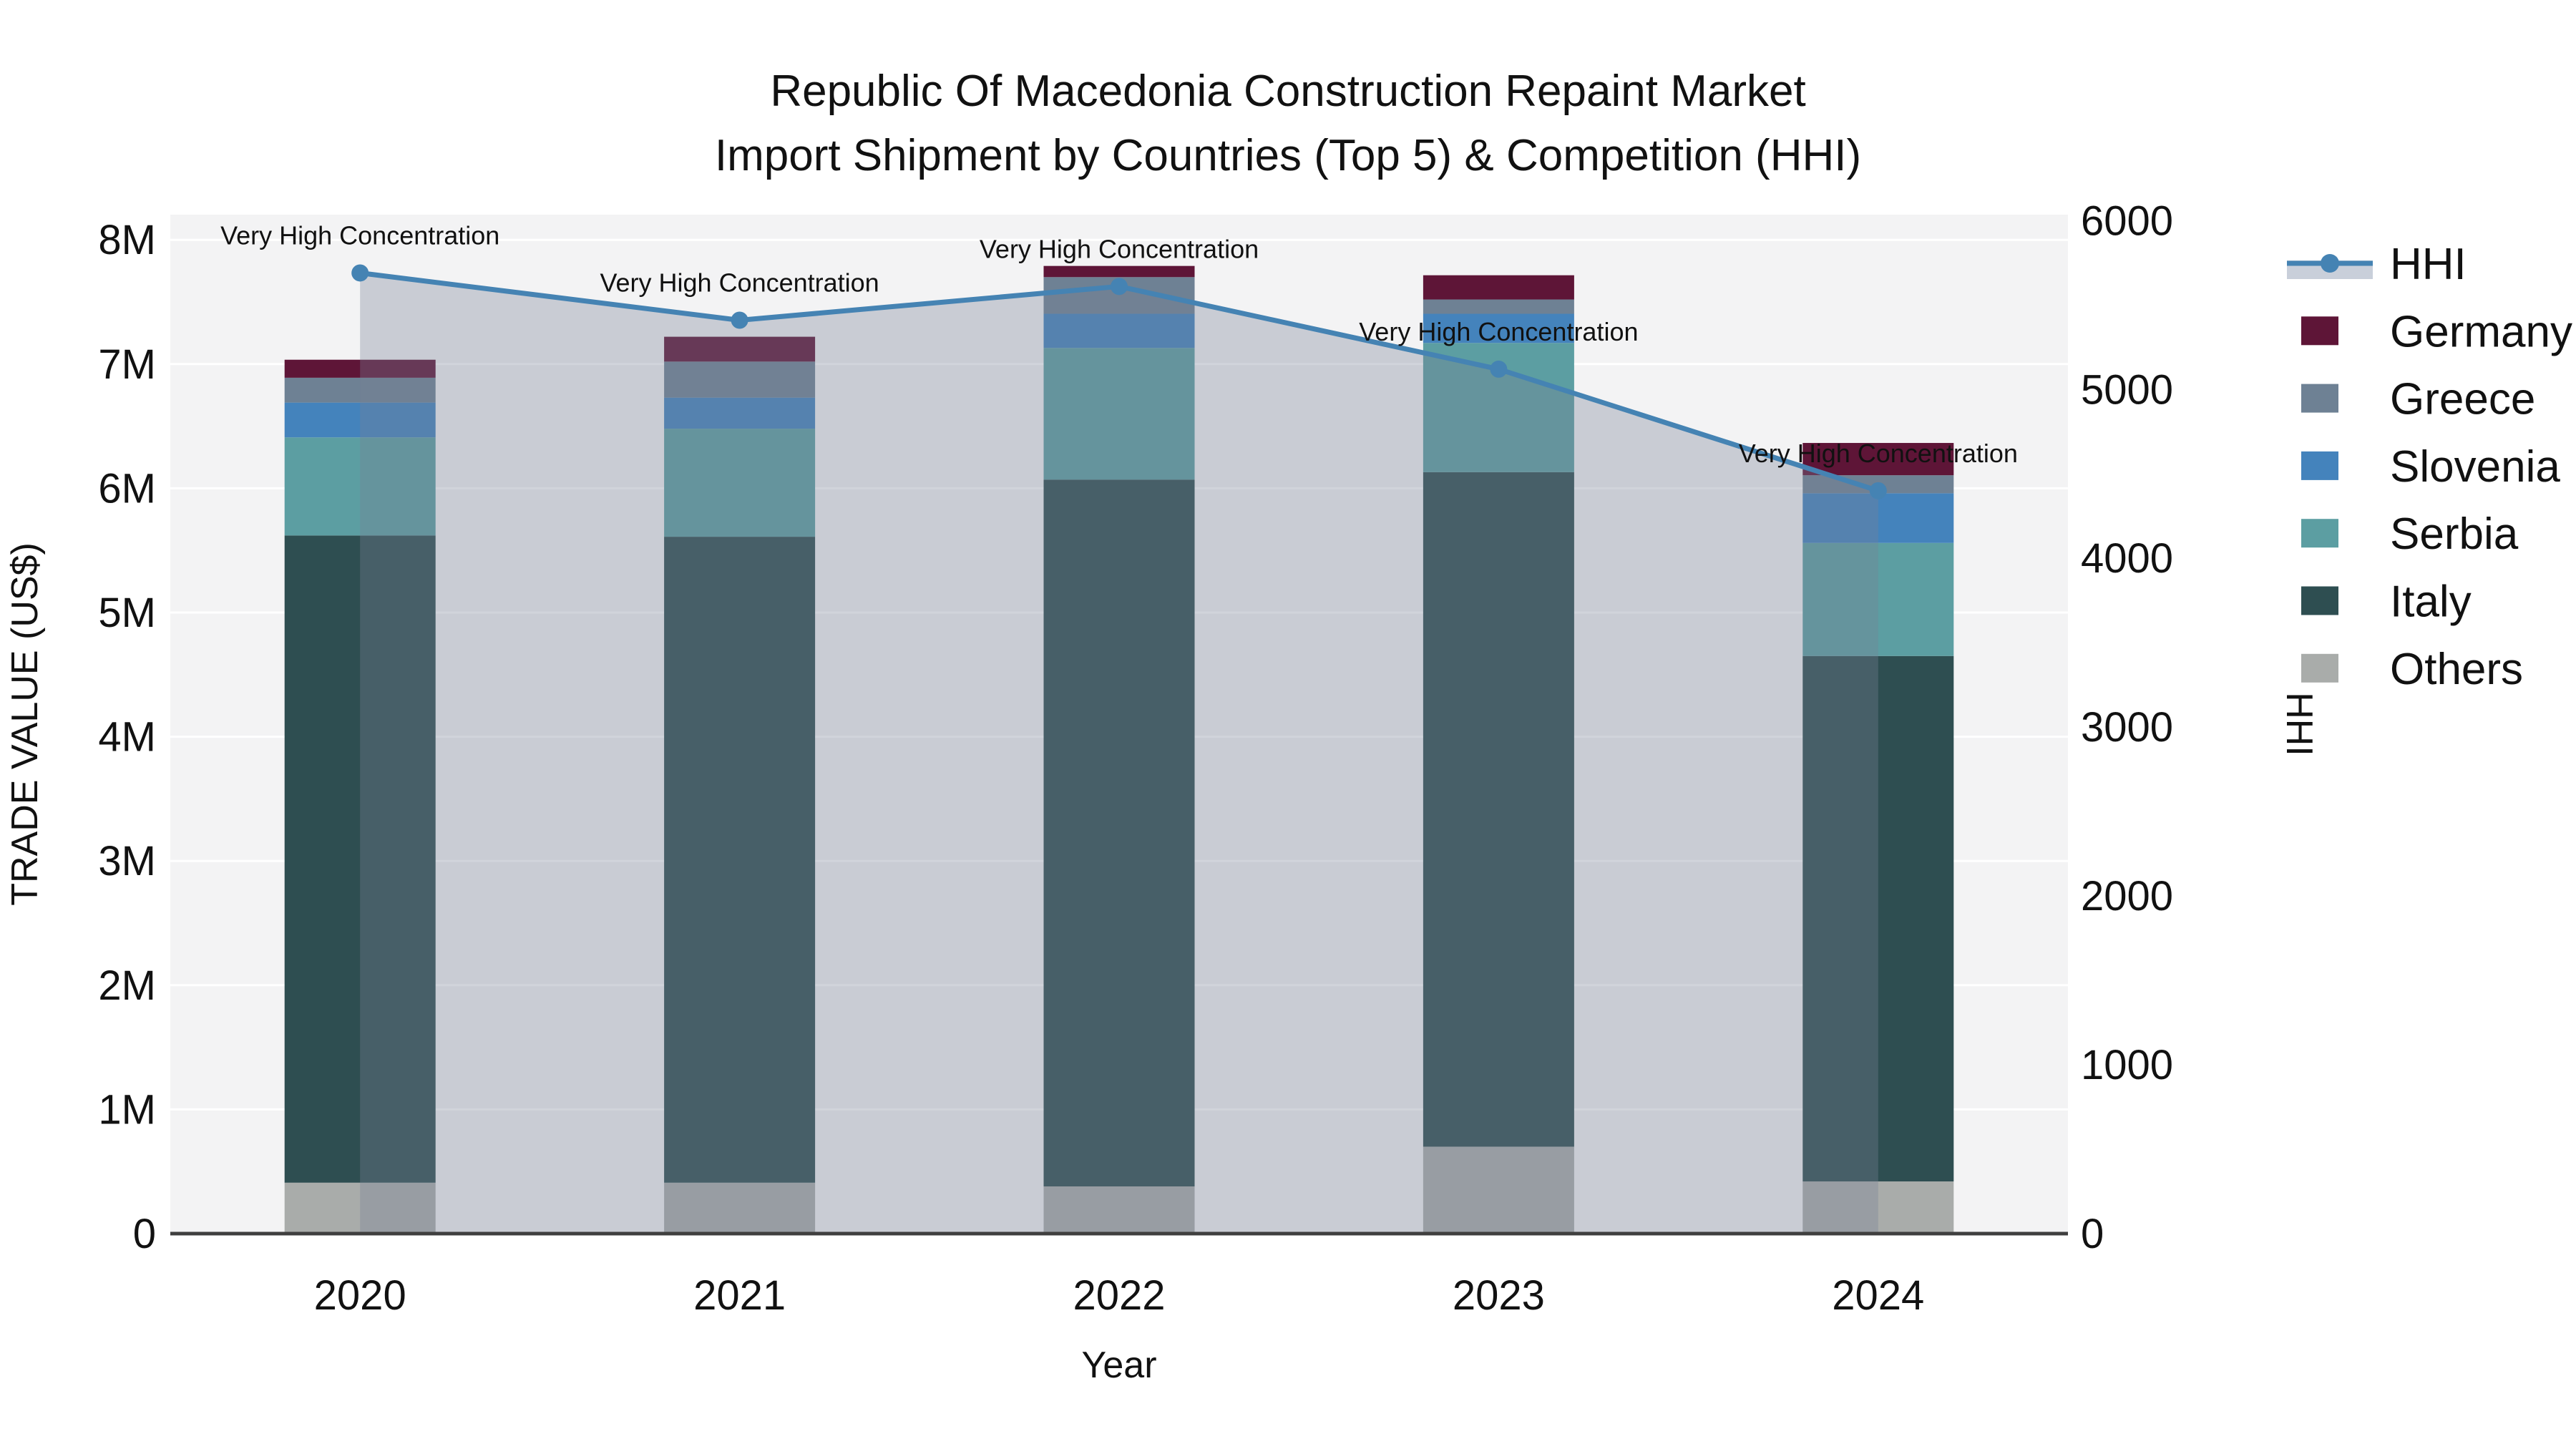 The width and height of the screenshot is (2576, 1449). What do you see at coordinates (360, 420) in the screenshot?
I see `bar-segment-slovenia-2020` at bounding box center [360, 420].